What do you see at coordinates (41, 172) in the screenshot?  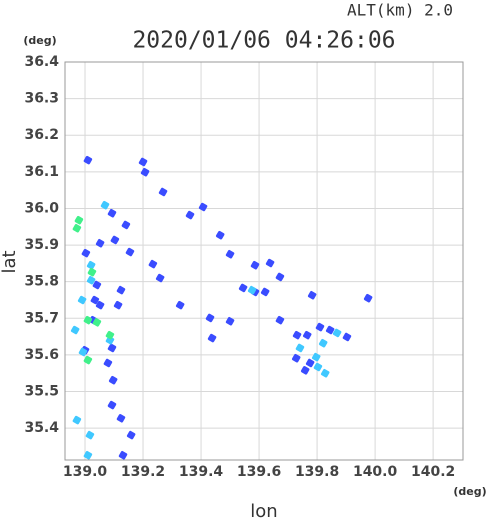 I see `y-tick-label: 36.1` at bounding box center [41, 172].